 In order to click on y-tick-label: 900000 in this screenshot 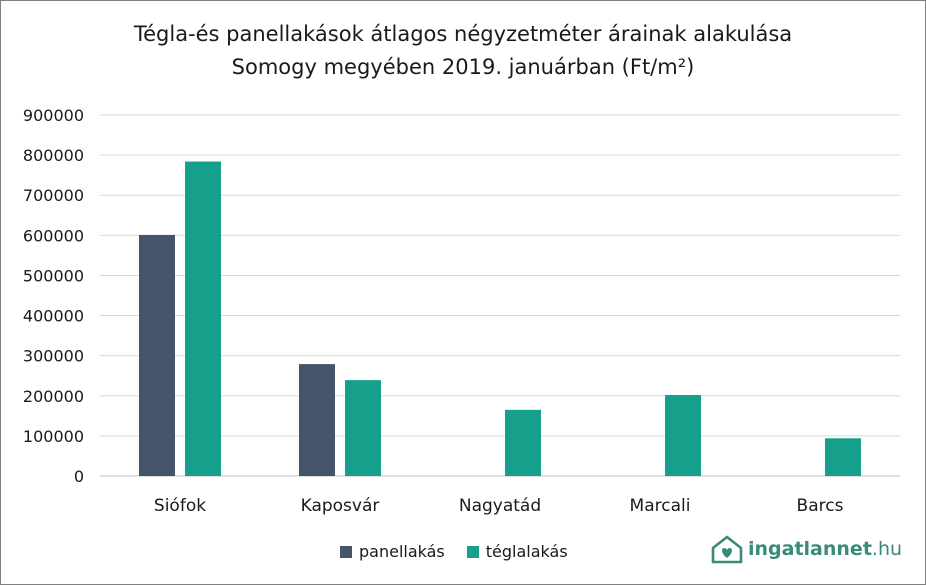, I will do `click(53, 115)`.